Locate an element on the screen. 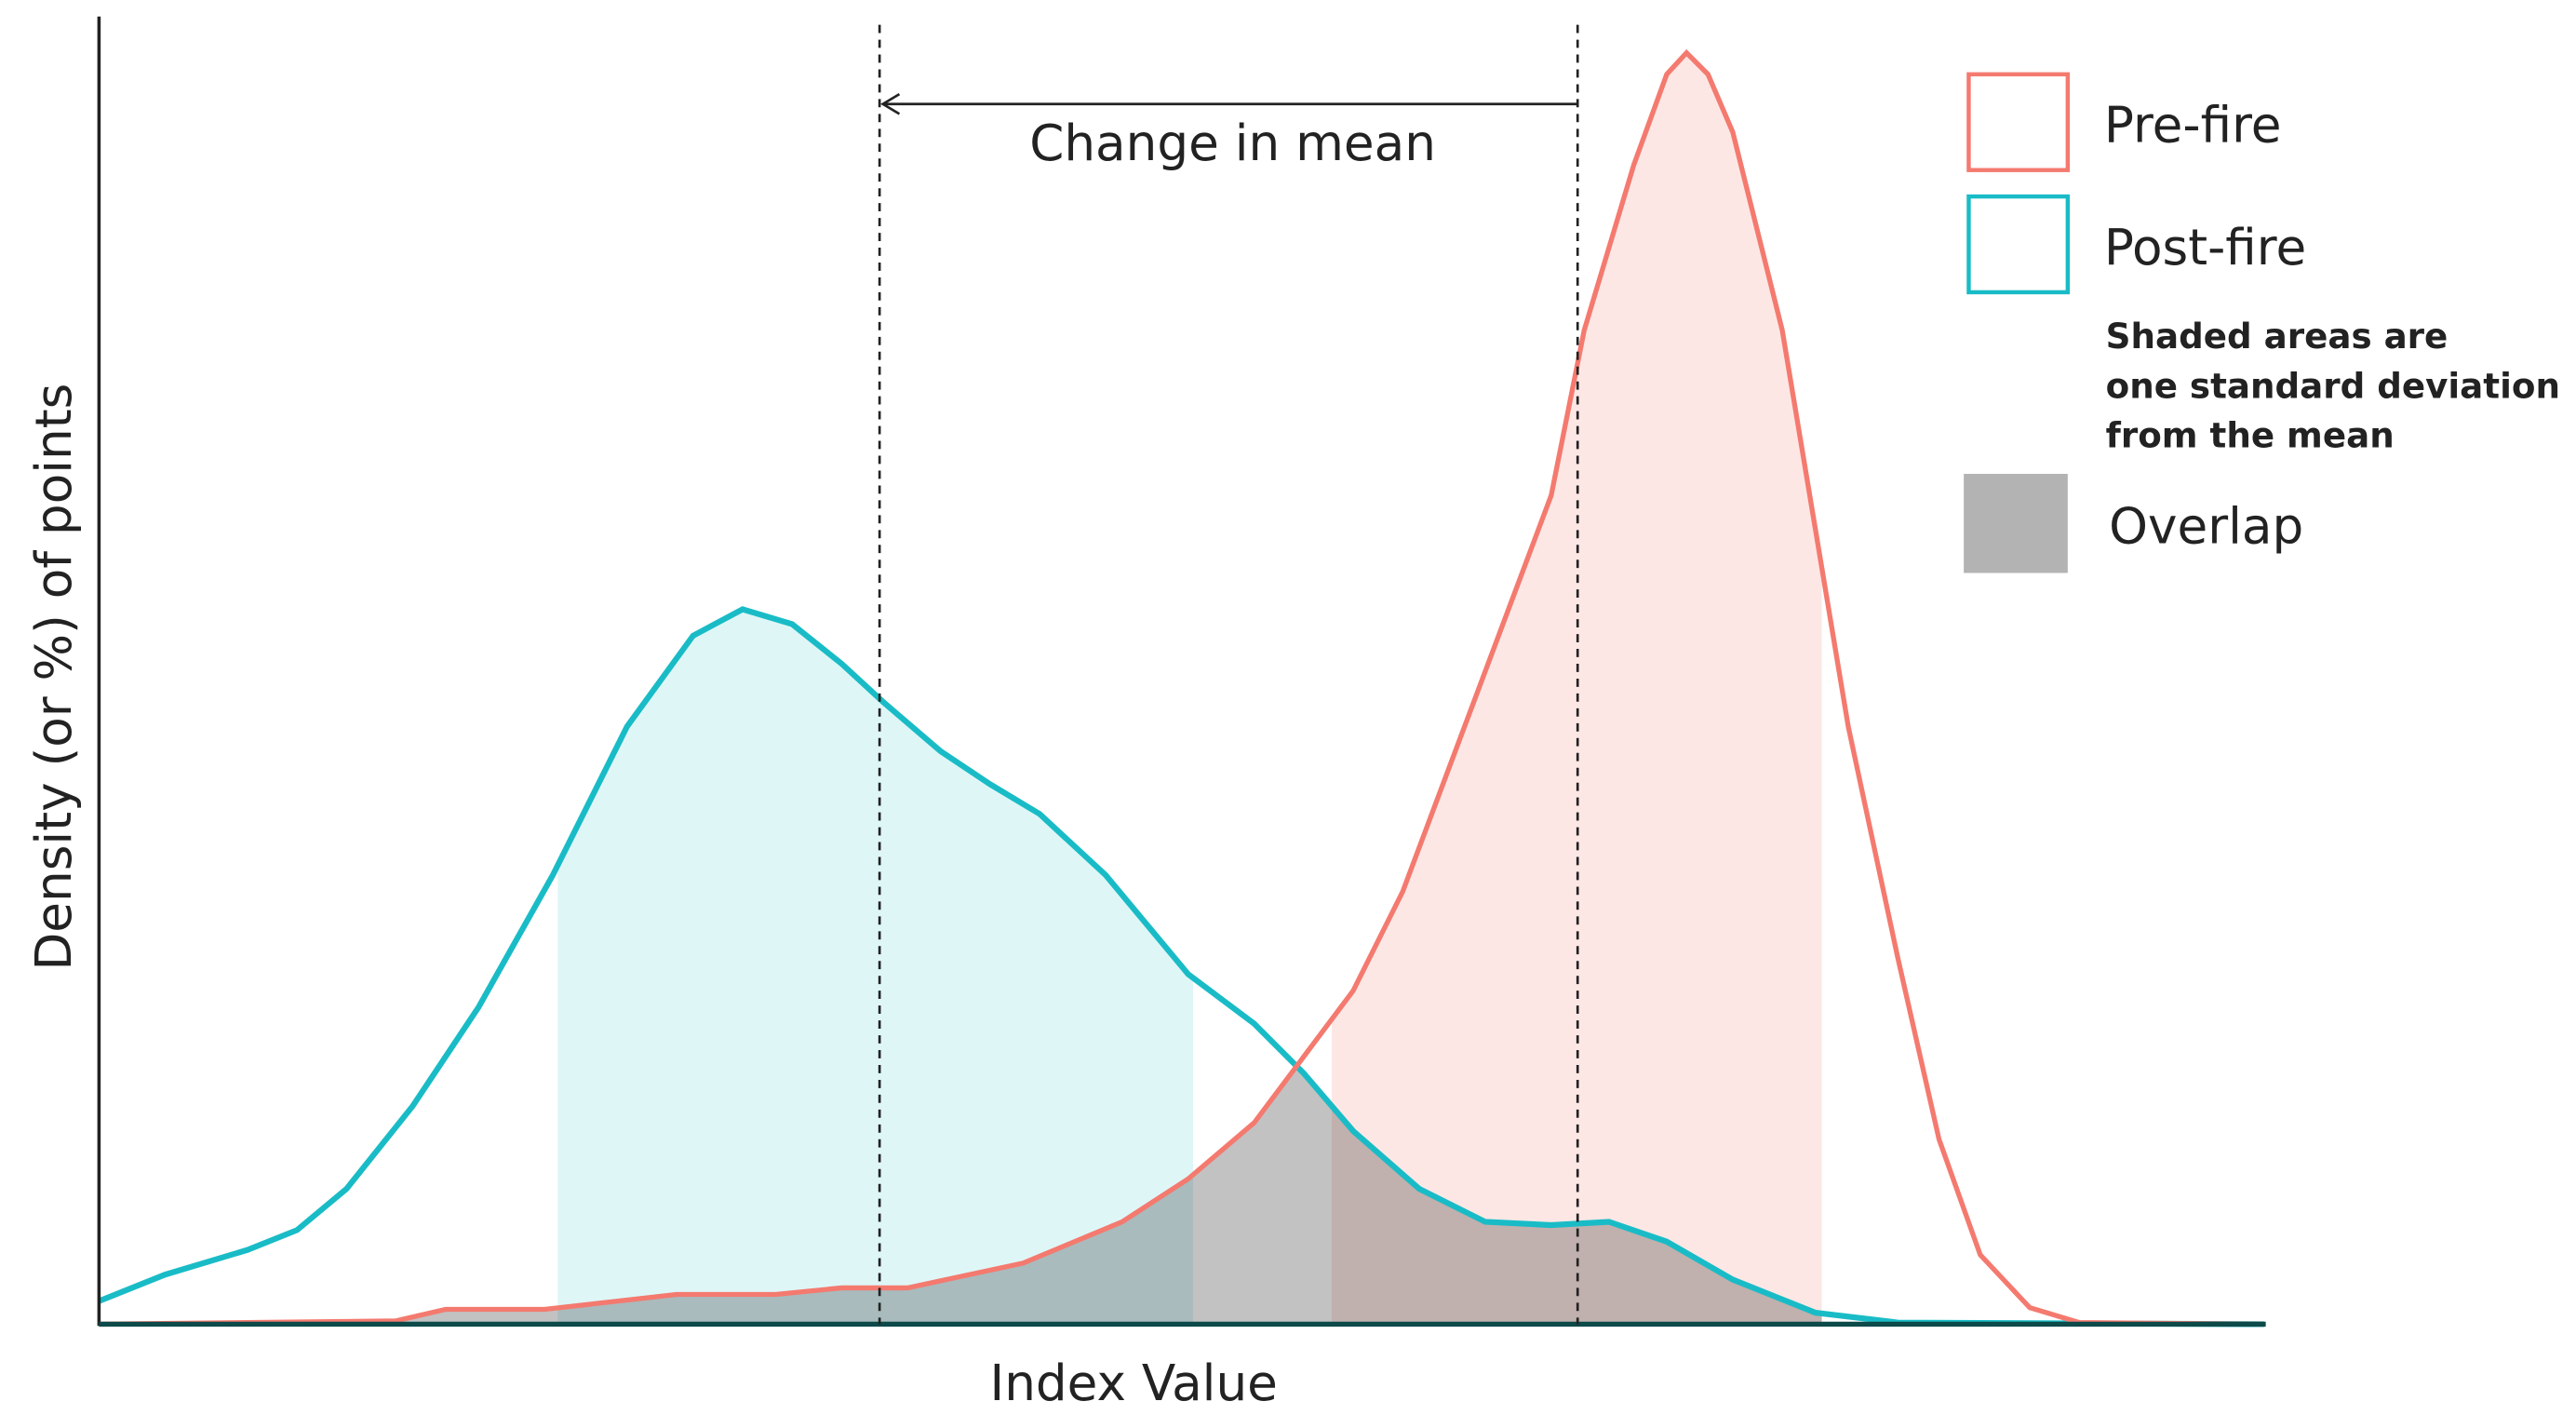  legend-note: Shaded areas are is located at coordinates (2277, 336).